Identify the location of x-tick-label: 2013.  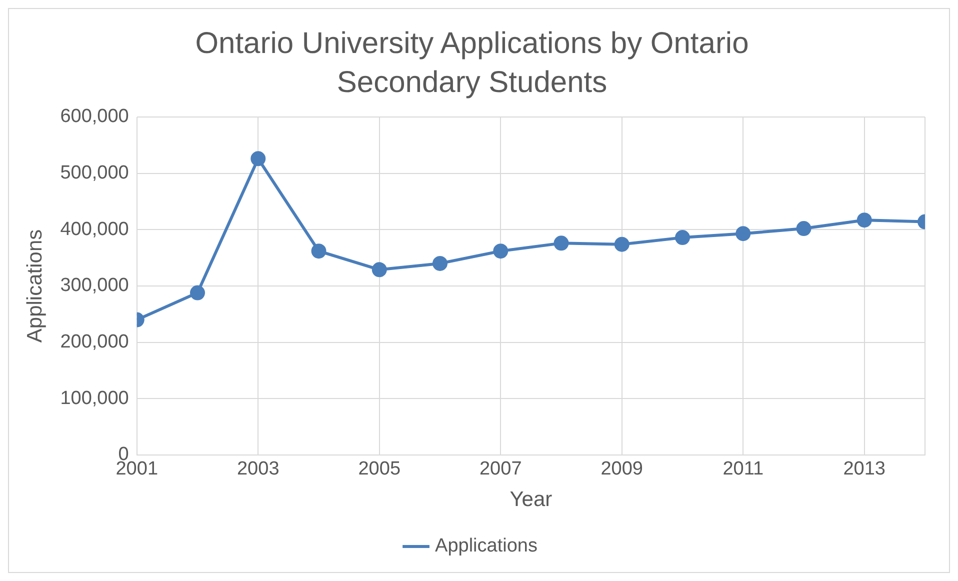
(864, 469).